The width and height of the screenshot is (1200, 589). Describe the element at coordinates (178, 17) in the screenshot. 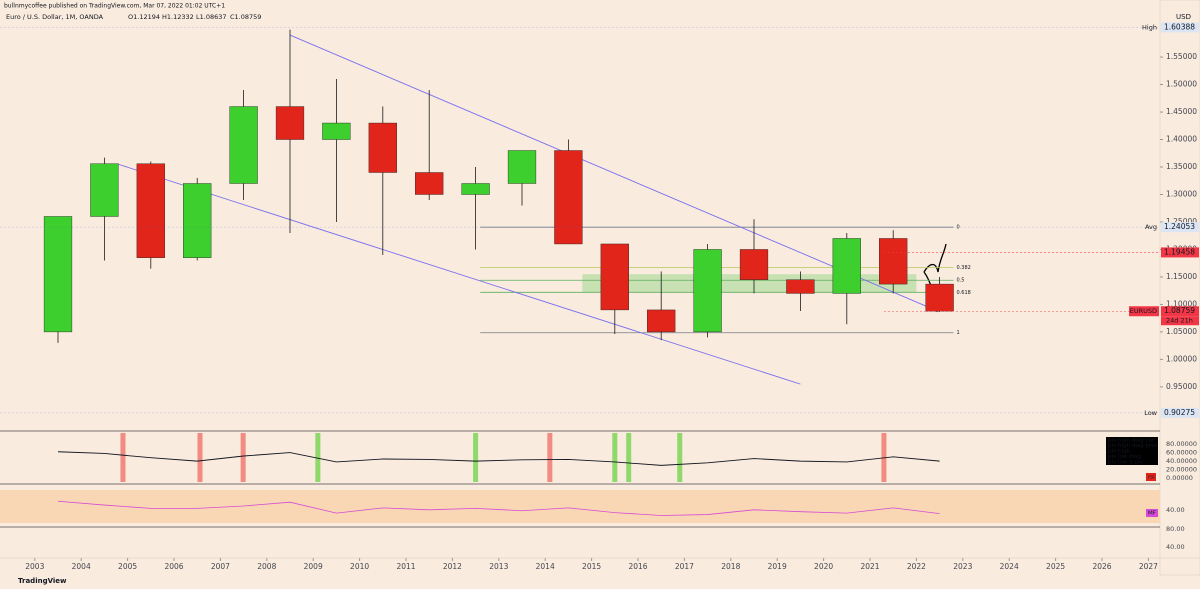

I see `ohlc-value: H1.12332` at that location.